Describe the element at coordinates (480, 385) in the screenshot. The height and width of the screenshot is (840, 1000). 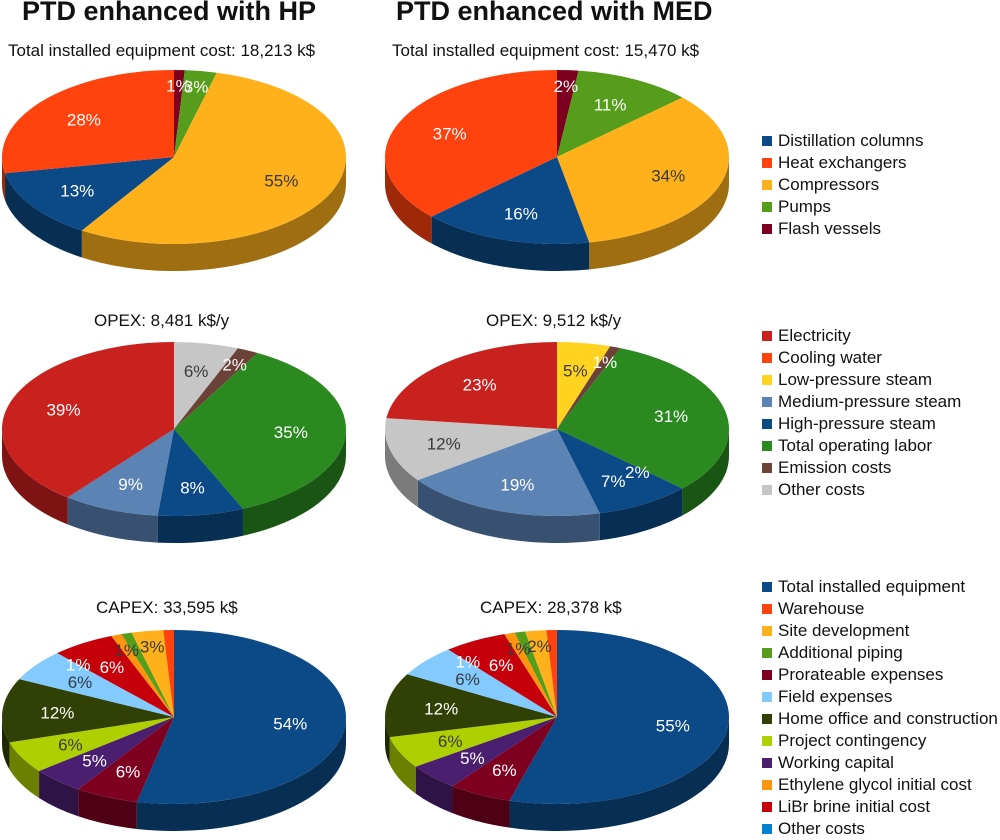
I see `pie-label: 23%` at that location.